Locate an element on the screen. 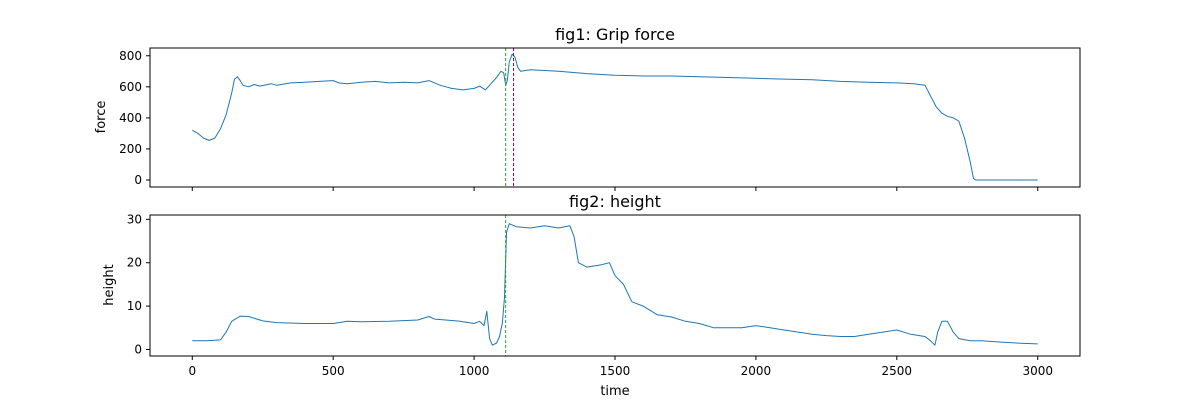 The width and height of the screenshot is (1200, 400). height-x-tick-label: 1000 is located at coordinates (474, 371).